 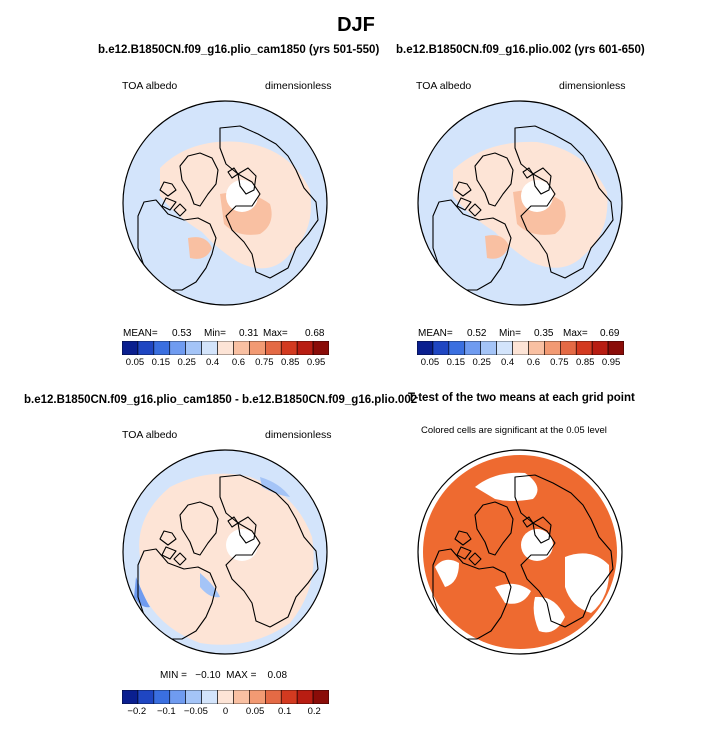 I want to click on panel-1-colorbar-labels: 0.05 0.15 0.25 0.4 0.6 0.75 0.85 0.95, so click(x=225, y=364).